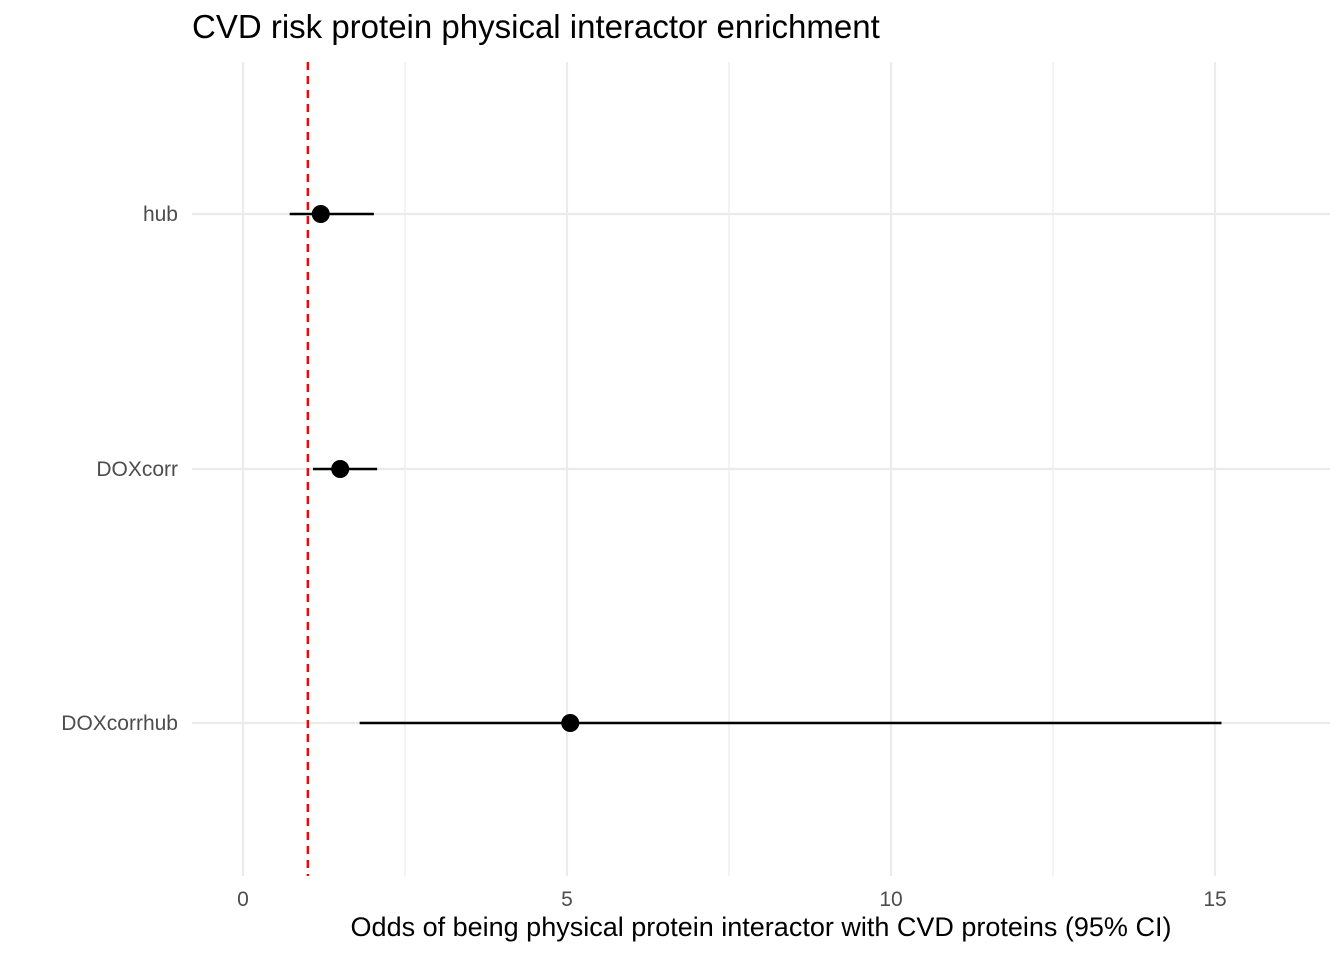 Image resolution: width=1344 pixels, height=960 pixels. What do you see at coordinates (137, 469) in the screenshot?
I see `y-tick-label: DOXcorr` at bounding box center [137, 469].